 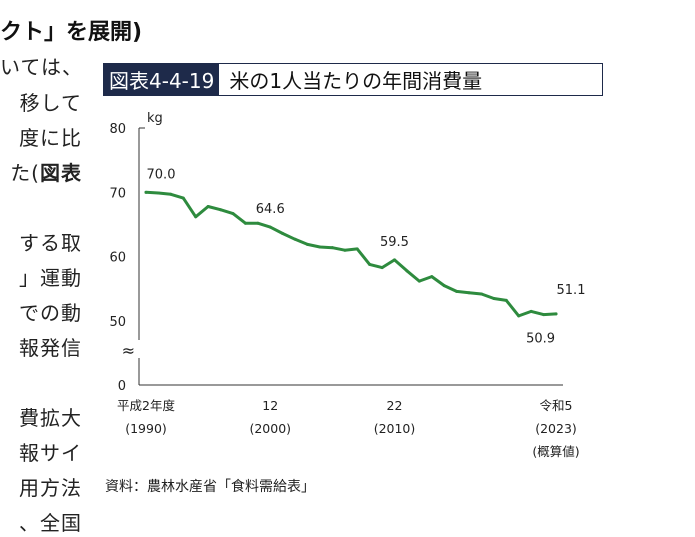 I want to click on data-label: 70.0, so click(x=161, y=174).